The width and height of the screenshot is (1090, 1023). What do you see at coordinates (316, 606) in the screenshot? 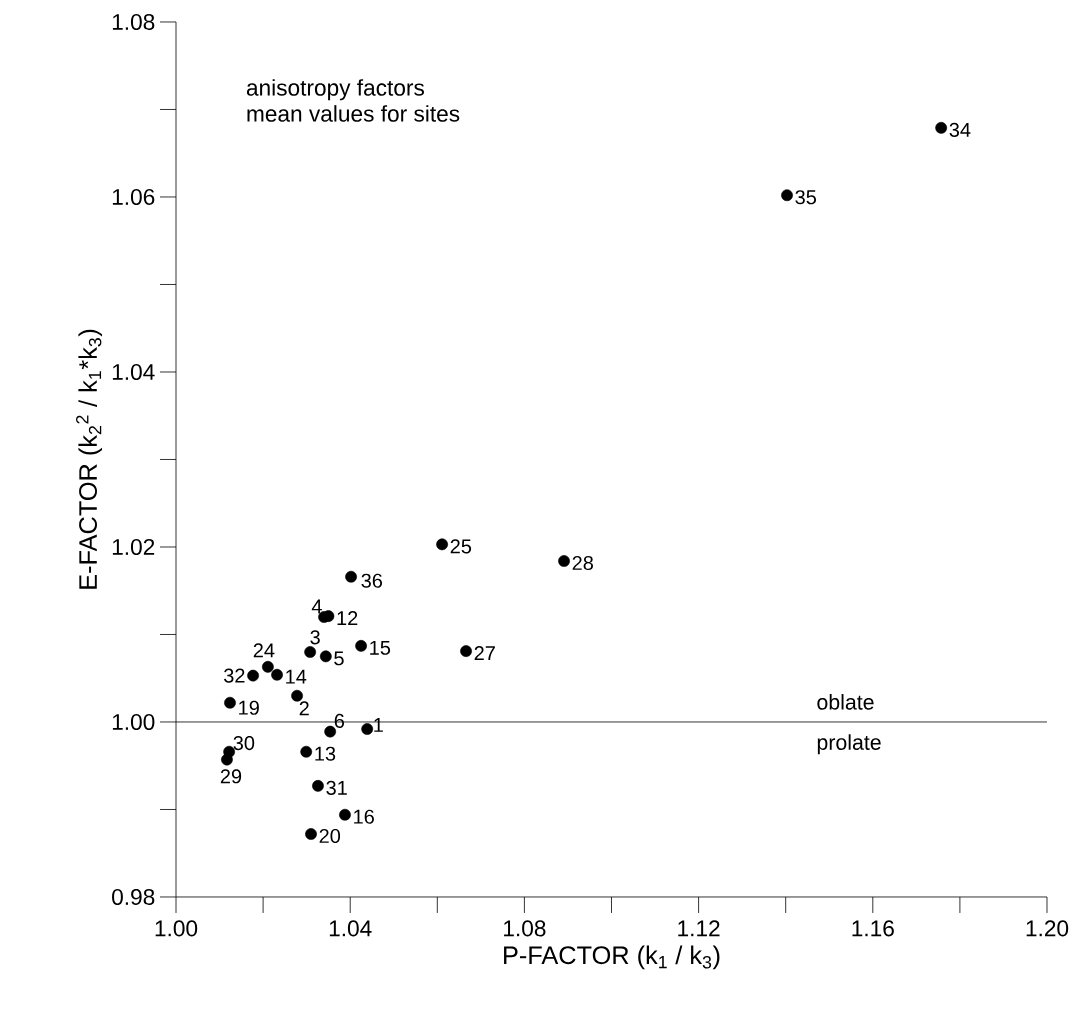
I see `annotation: 4` at bounding box center [316, 606].